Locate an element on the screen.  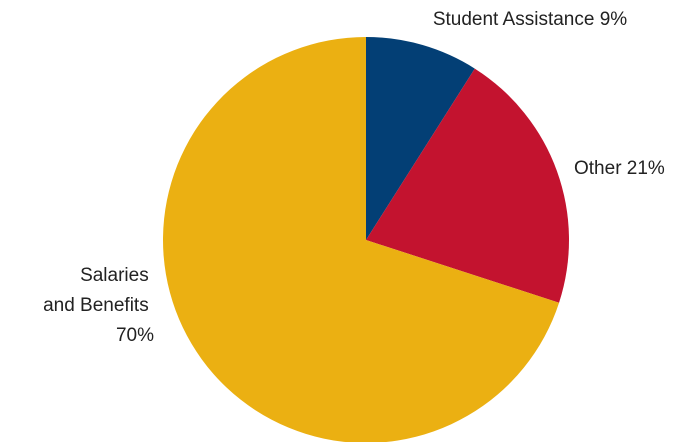
label-other-line: Other 21% is located at coordinates (619, 168).